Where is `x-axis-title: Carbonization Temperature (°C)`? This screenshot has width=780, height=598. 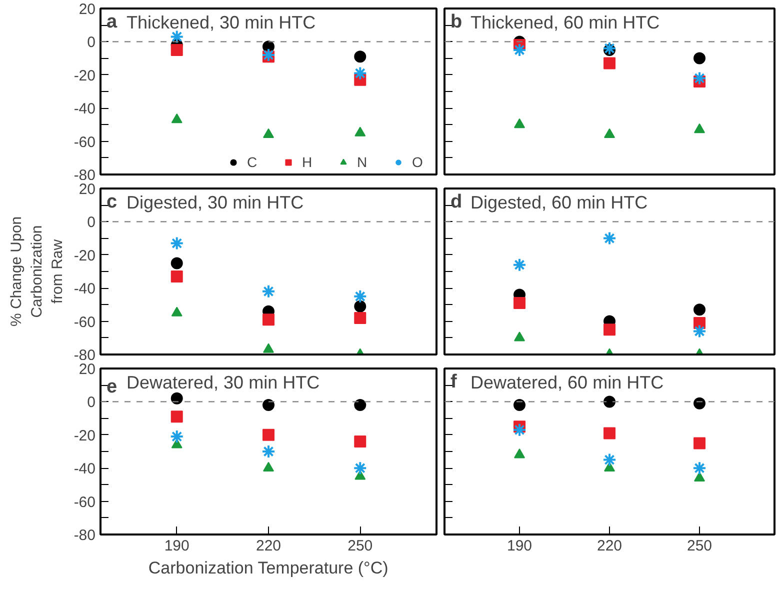
x-axis-title: Carbonization Temperature (°C) is located at coordinates (268, 568).